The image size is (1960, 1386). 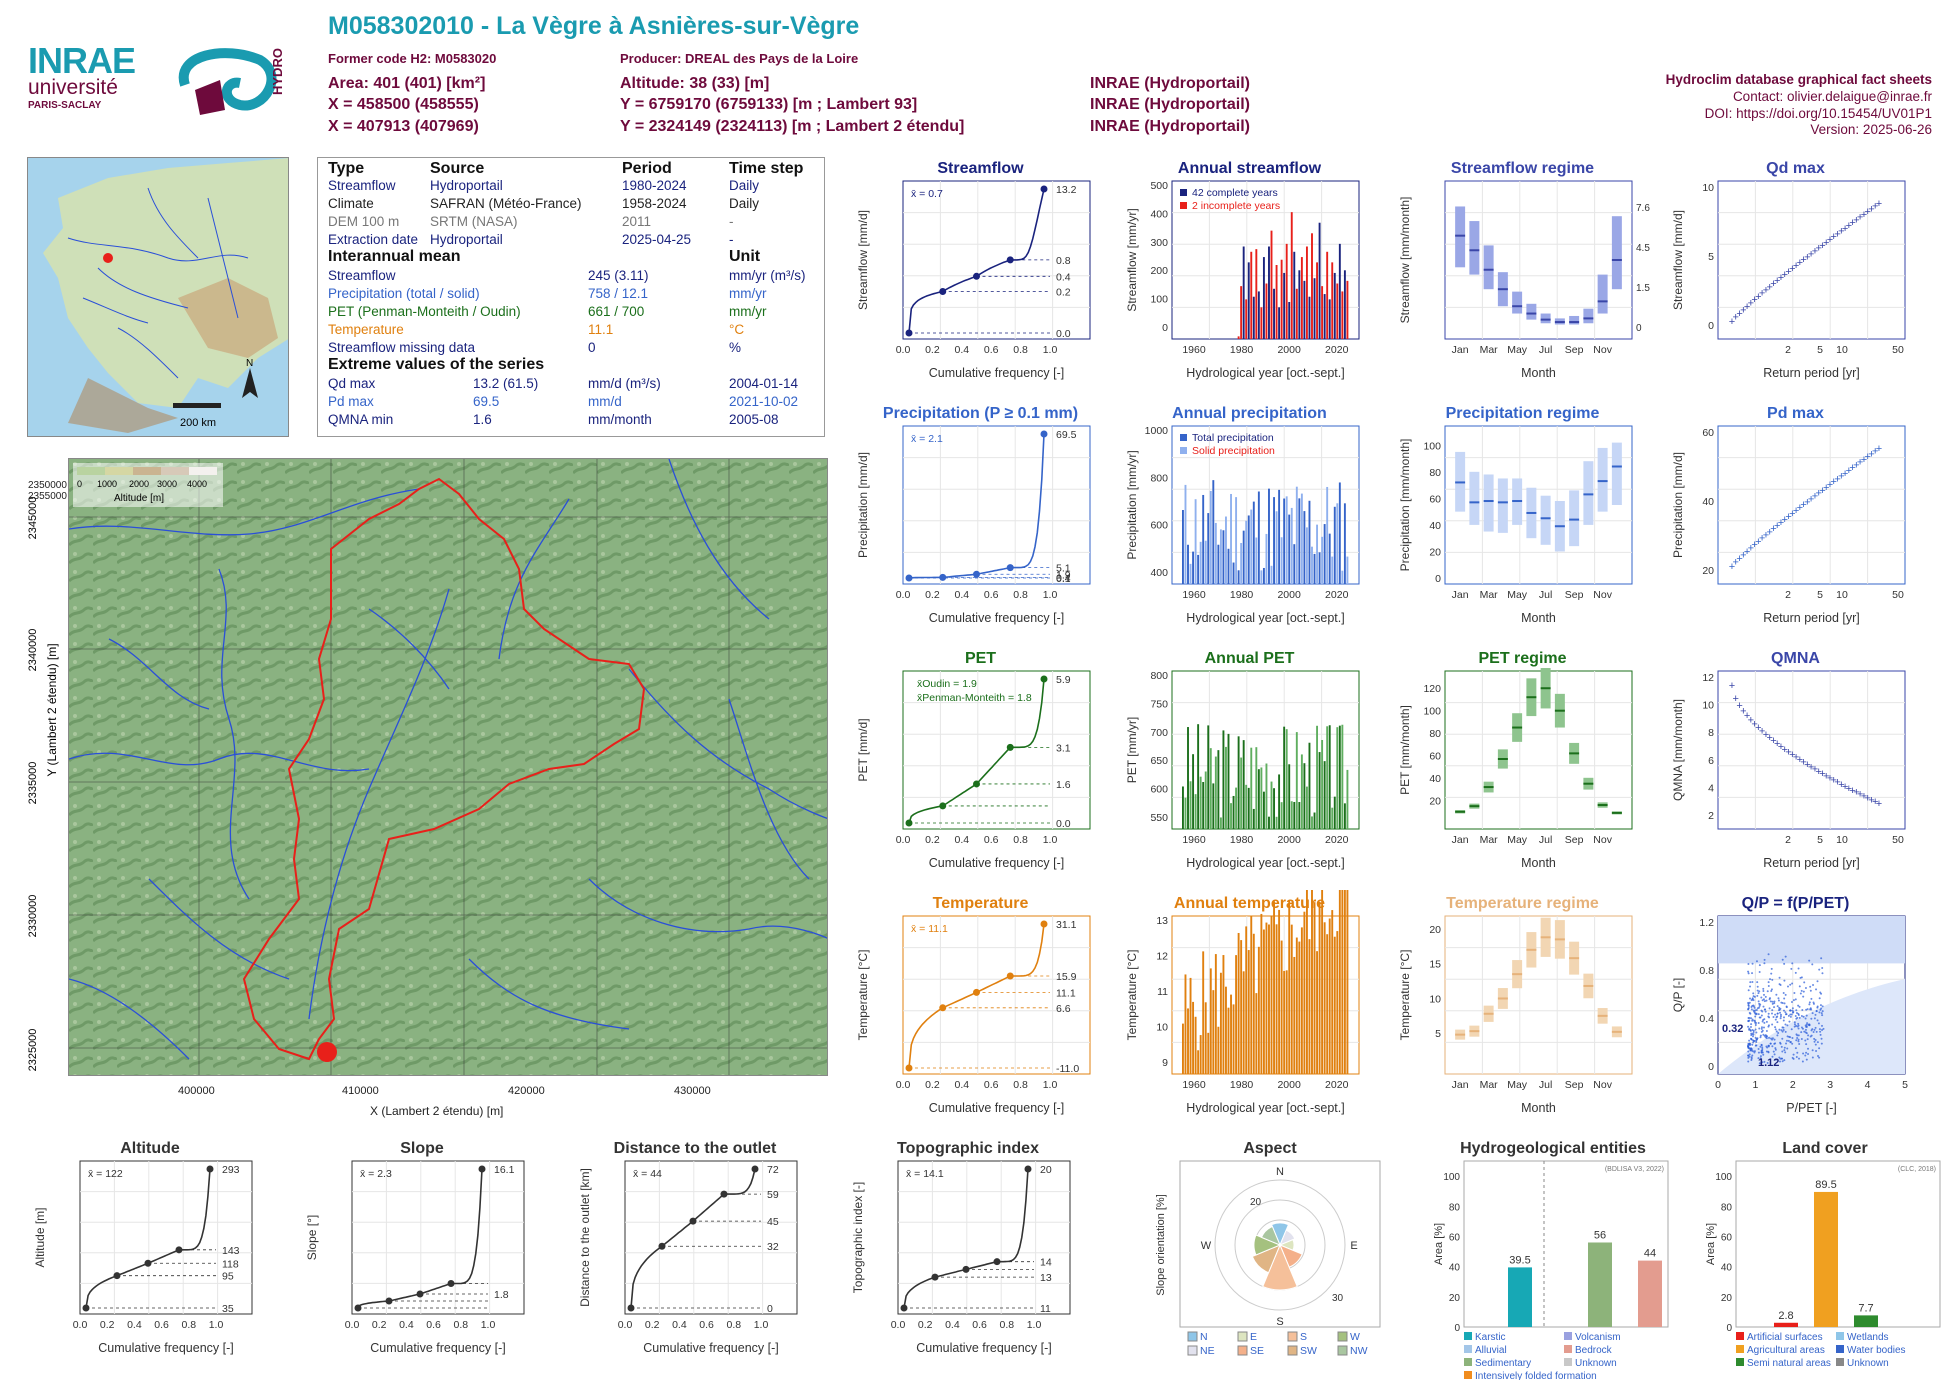 I want to click on legend-hydrogeol-6: Intensively folded formation, so click(x=1536, y=1375).